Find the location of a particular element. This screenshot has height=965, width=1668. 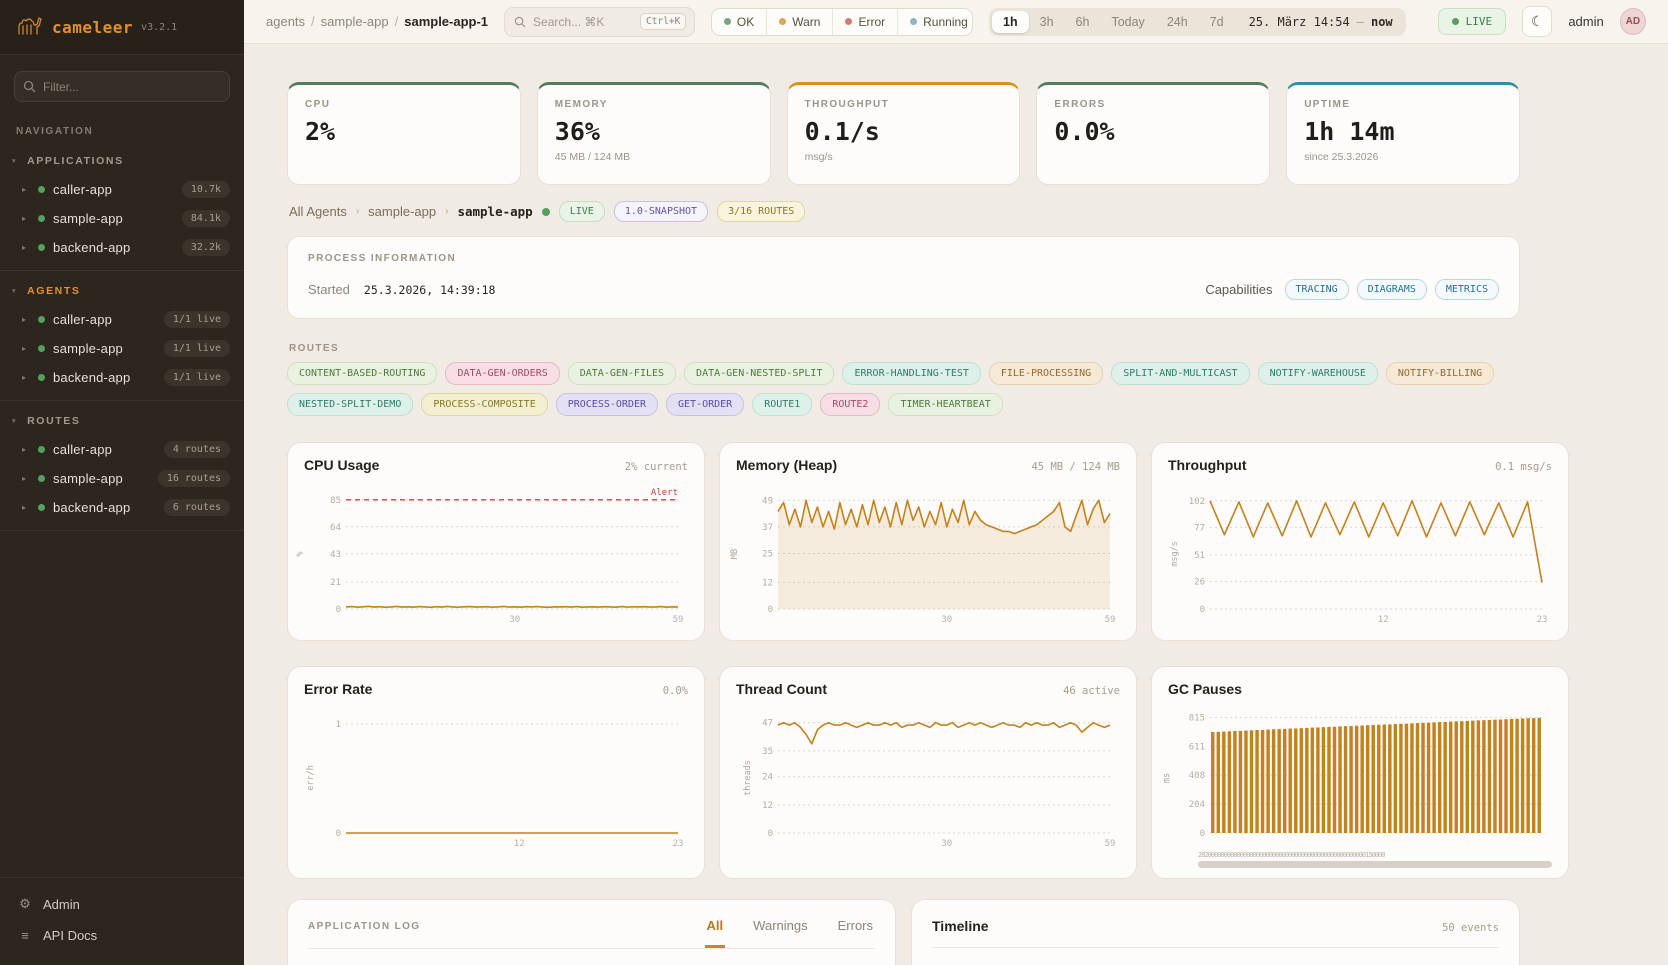

time-range-1h: 1h is located at coordinates (1010, 21).